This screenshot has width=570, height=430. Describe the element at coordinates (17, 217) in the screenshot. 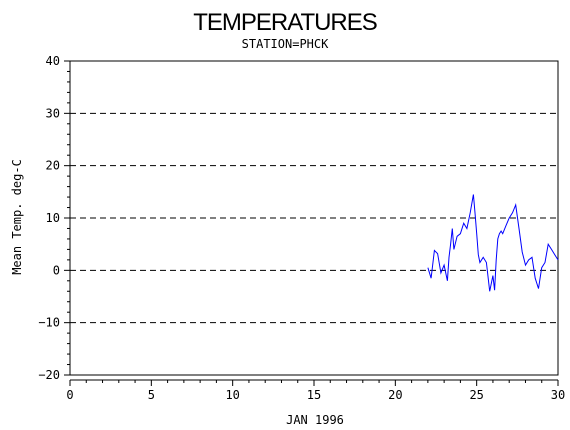

I see `y-axis-label: Mean Temp. deg-C` at that location.